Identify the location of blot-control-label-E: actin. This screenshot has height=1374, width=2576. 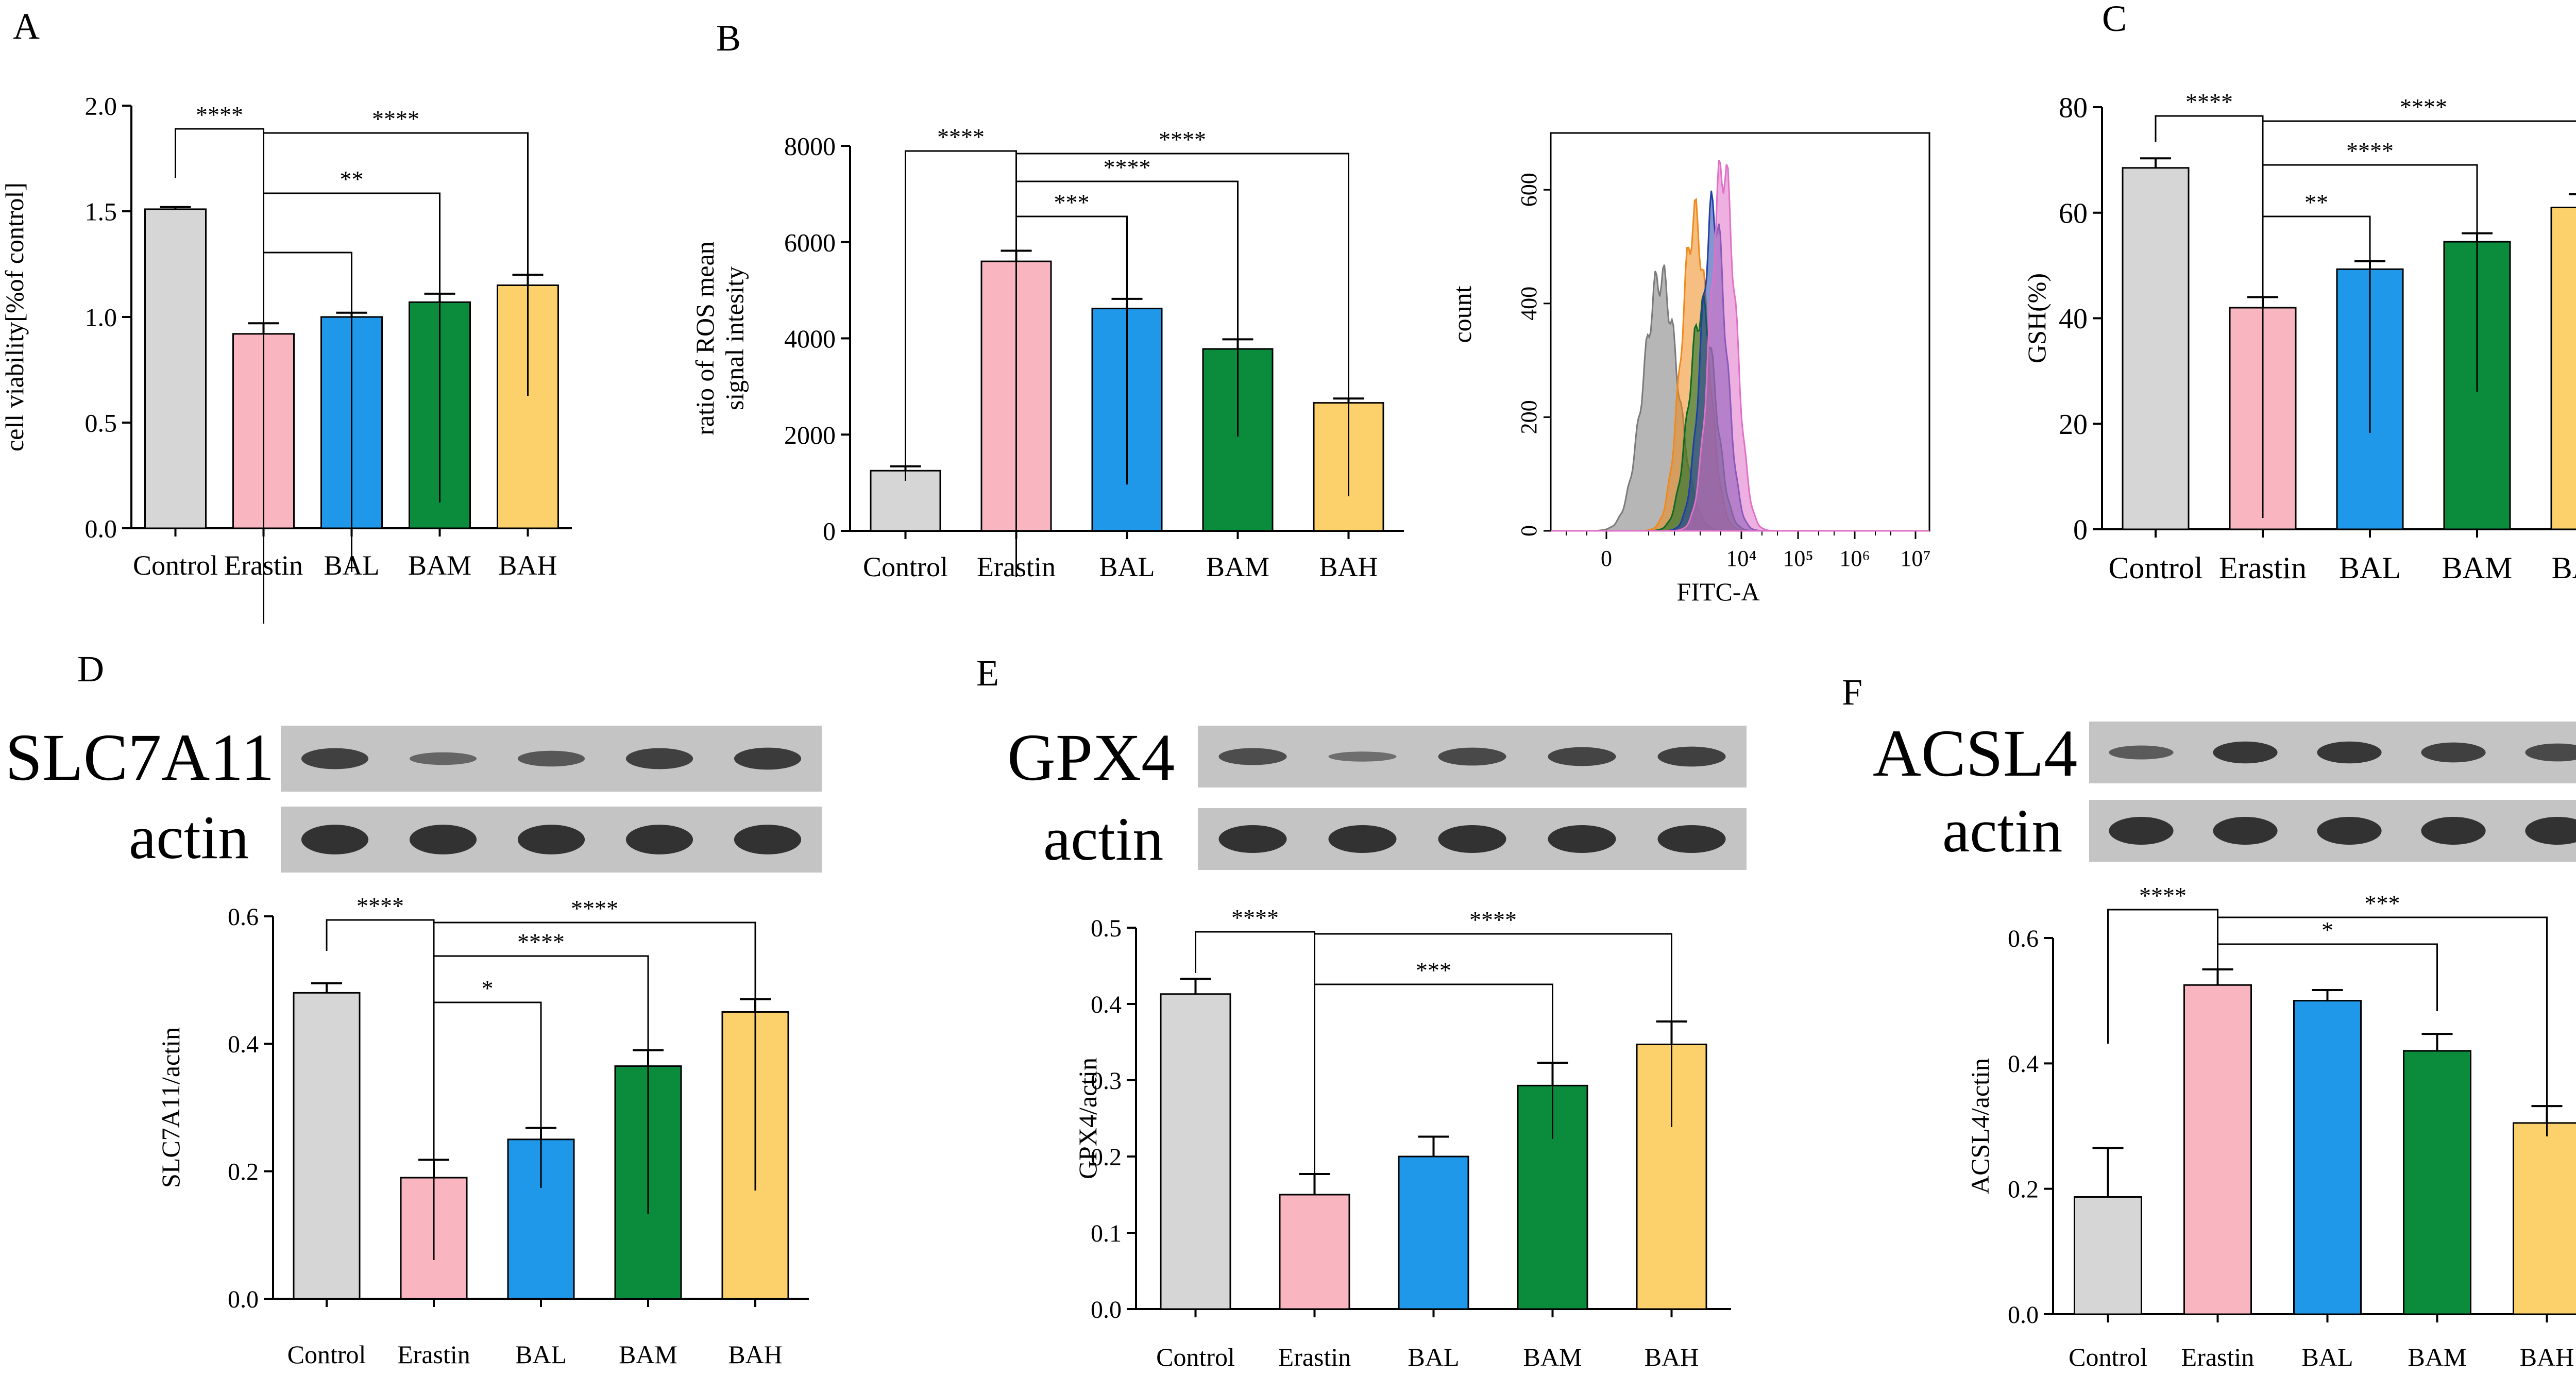
(1103, 839).